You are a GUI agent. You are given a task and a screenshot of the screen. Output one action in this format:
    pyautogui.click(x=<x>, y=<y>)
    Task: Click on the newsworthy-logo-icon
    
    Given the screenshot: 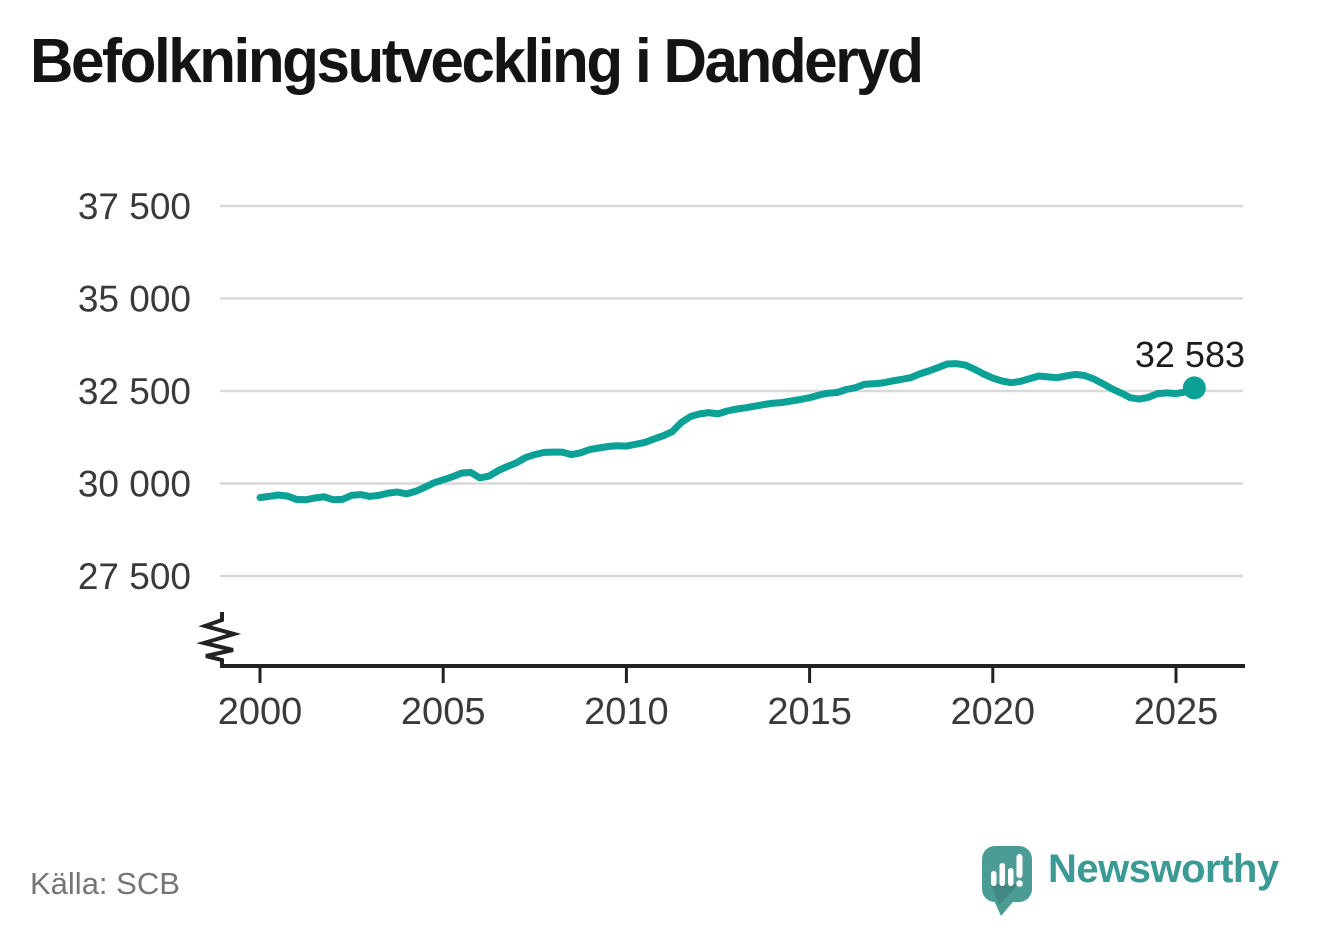 What is the action you would take?
    pyautogui.click(x=1007, y=881)
    